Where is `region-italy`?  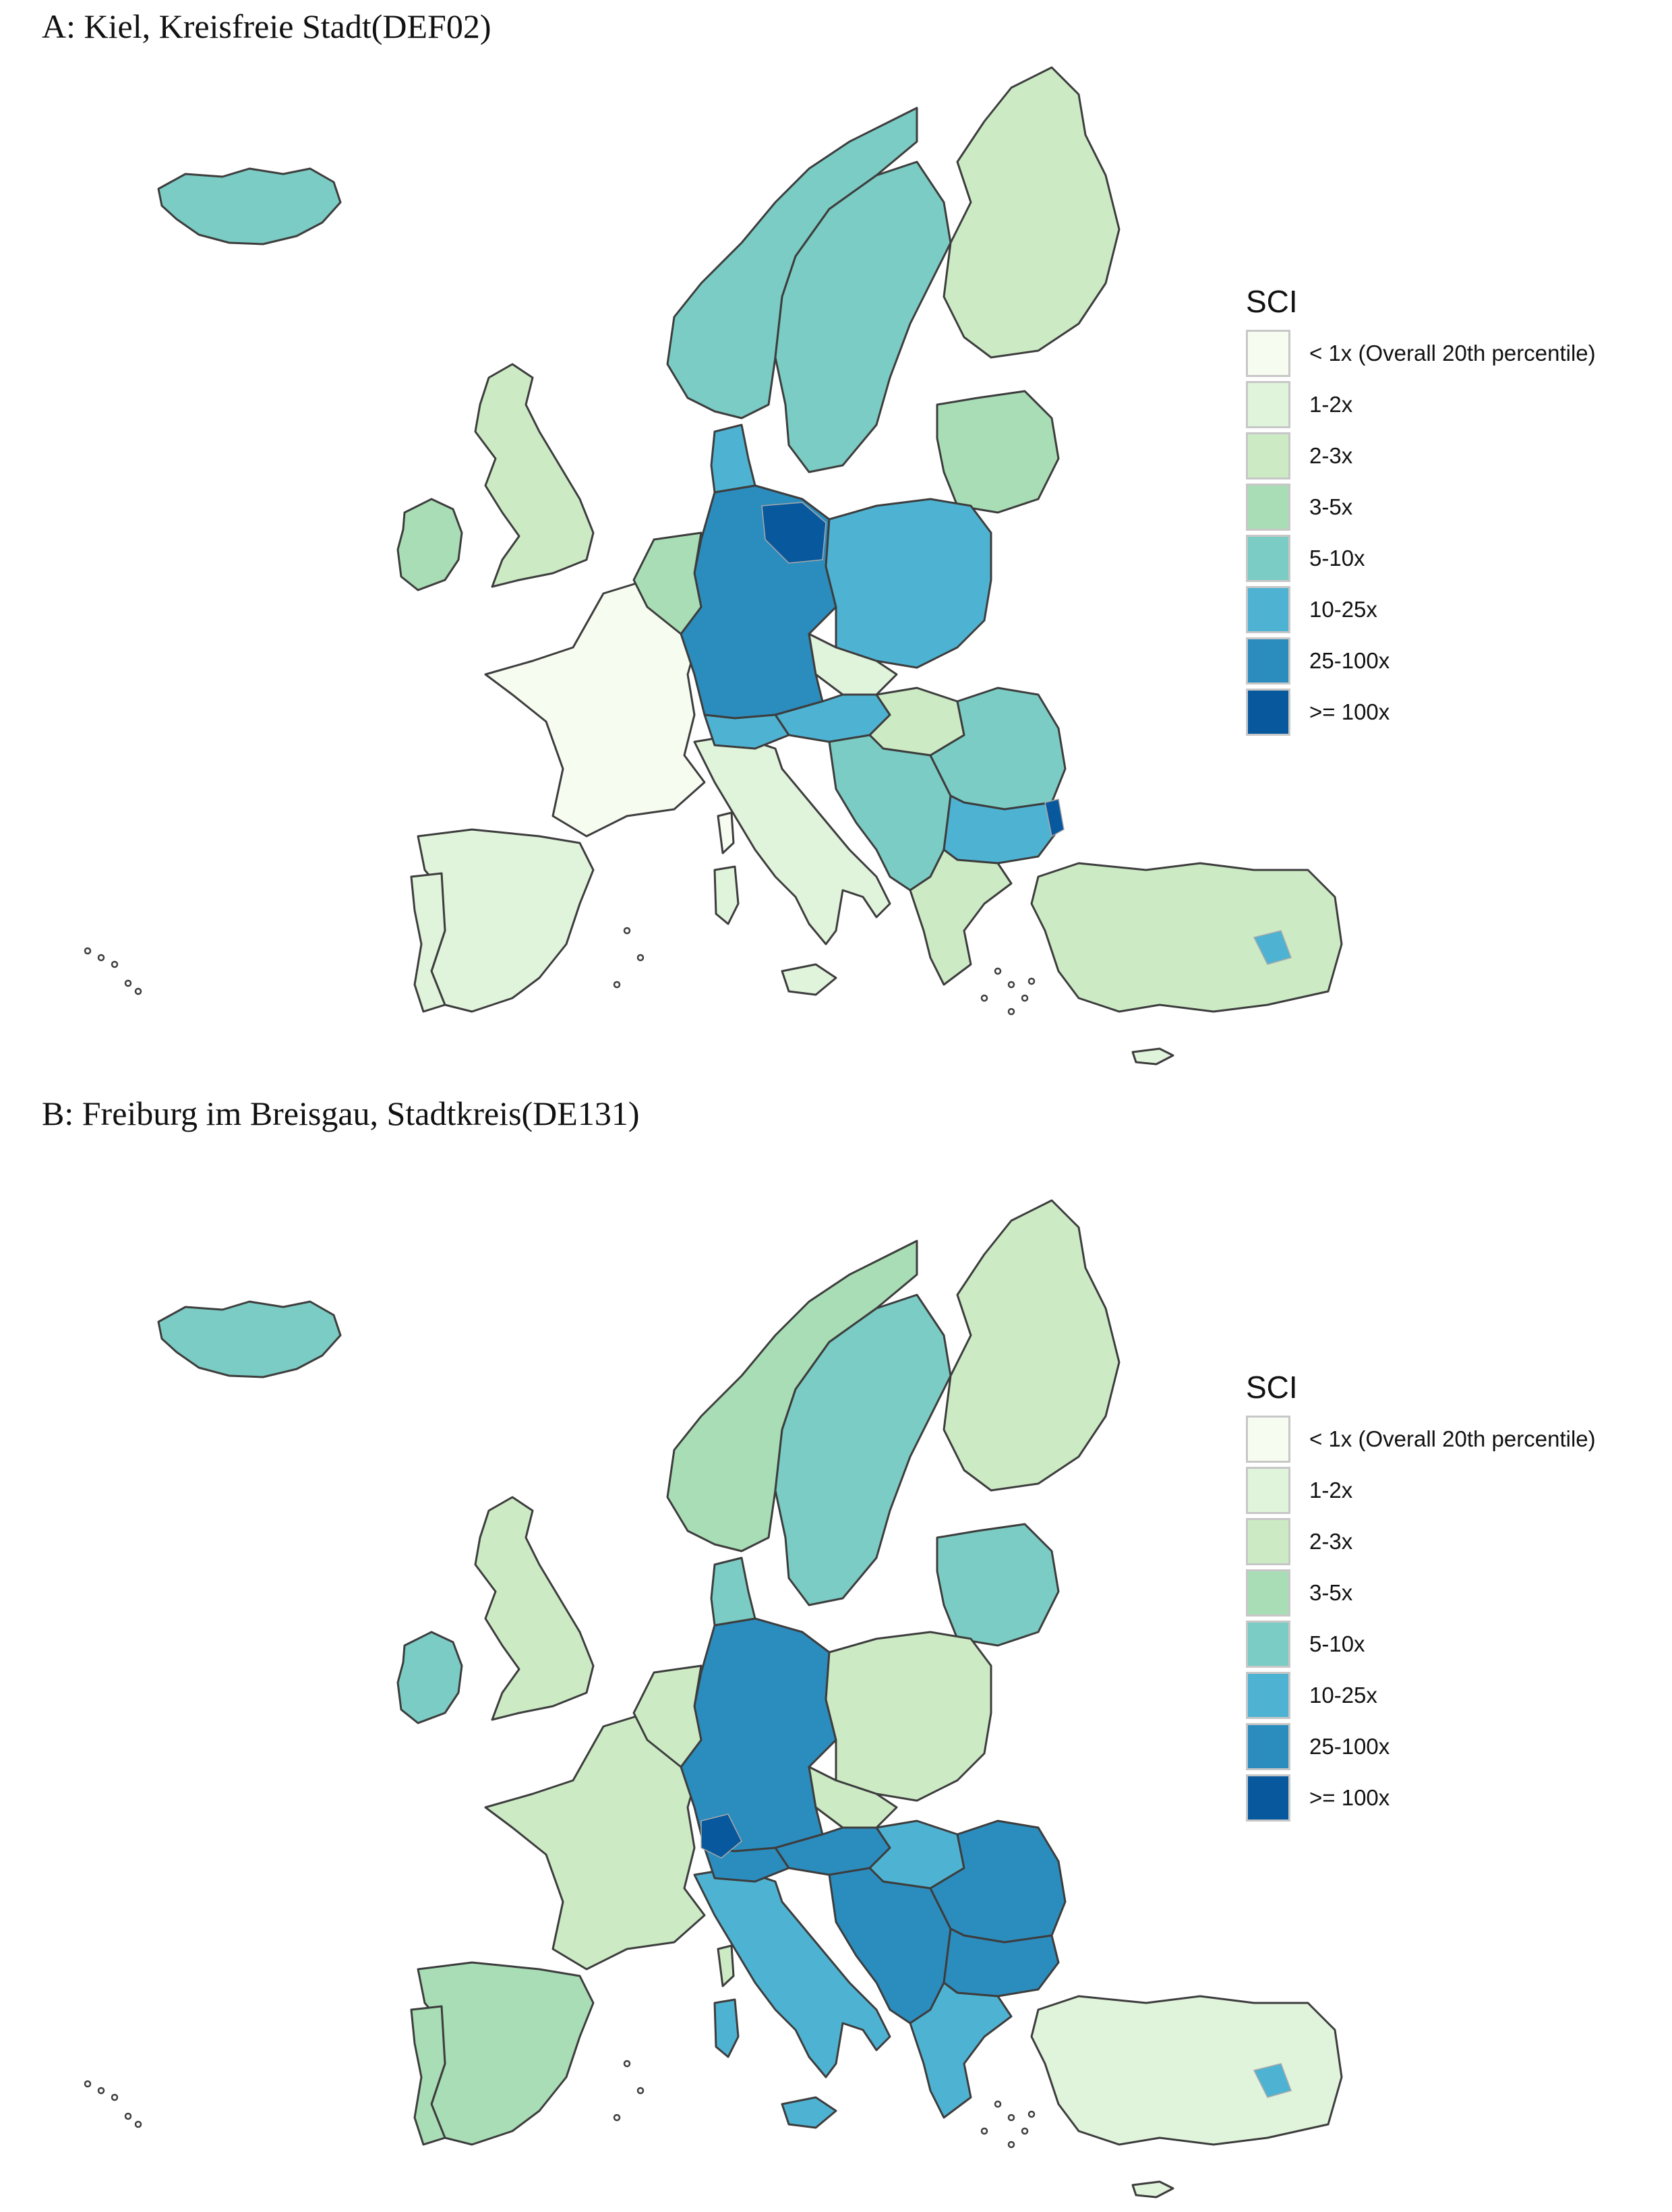
region-italy is located at coordinates (792, 1972).